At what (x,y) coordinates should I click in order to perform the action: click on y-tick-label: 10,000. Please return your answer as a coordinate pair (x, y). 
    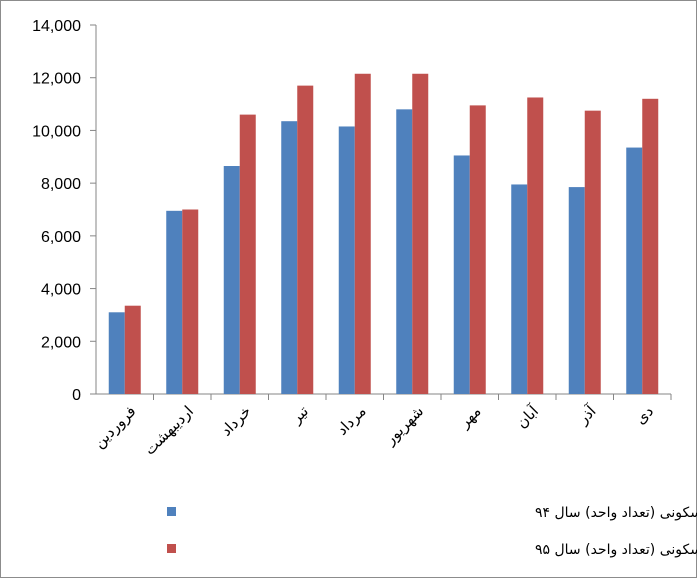
    Looking at the image, I should click on (56, 131).